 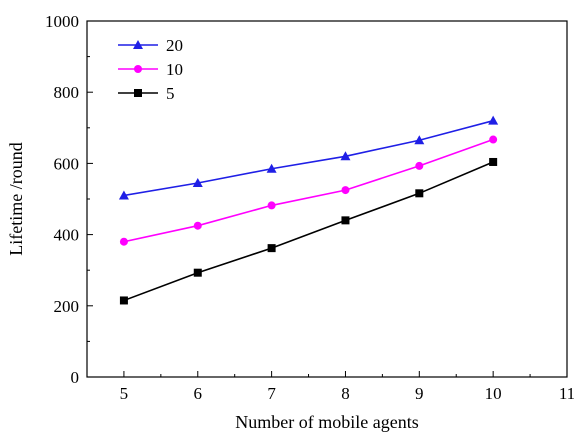 I want to click on x-tick-label: 8, so click(x=345, y=393).